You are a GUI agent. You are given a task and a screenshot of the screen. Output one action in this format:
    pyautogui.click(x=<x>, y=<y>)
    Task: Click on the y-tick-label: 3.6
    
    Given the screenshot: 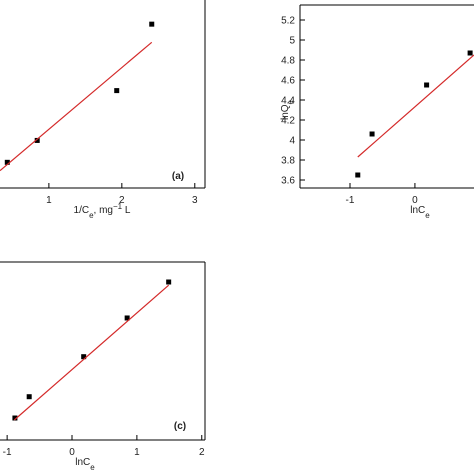 What is the action you would take?
    pyautogui.click(x=288, y=181)
    